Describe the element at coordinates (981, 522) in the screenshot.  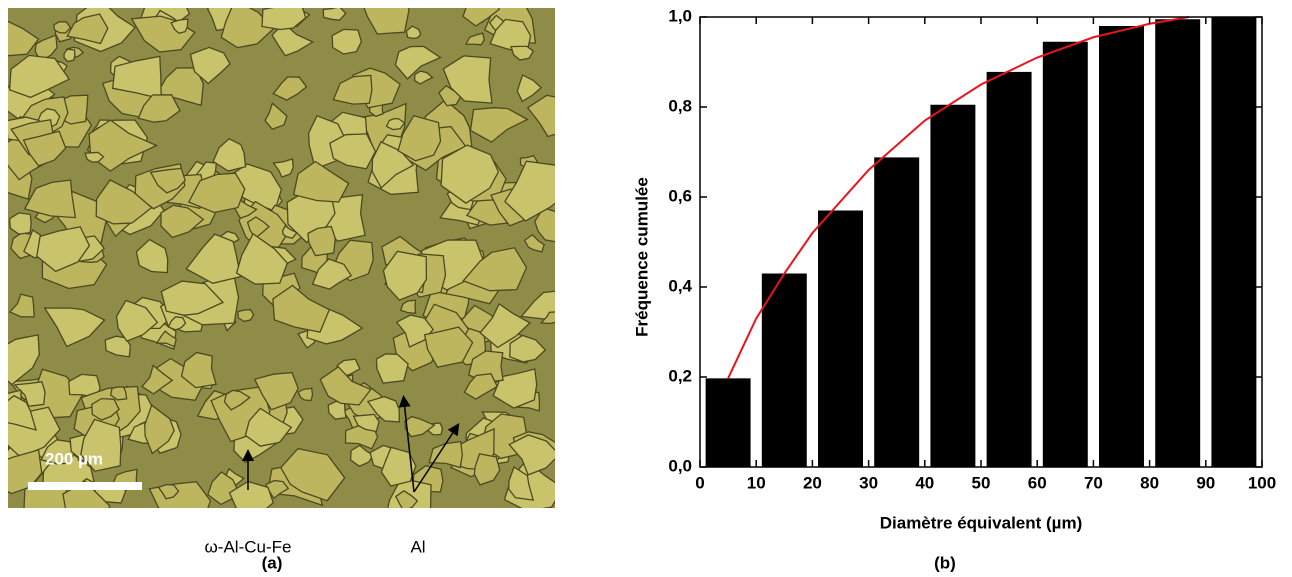
I see `x-axis-label: Diamètre équivalent (µm)` at that location.